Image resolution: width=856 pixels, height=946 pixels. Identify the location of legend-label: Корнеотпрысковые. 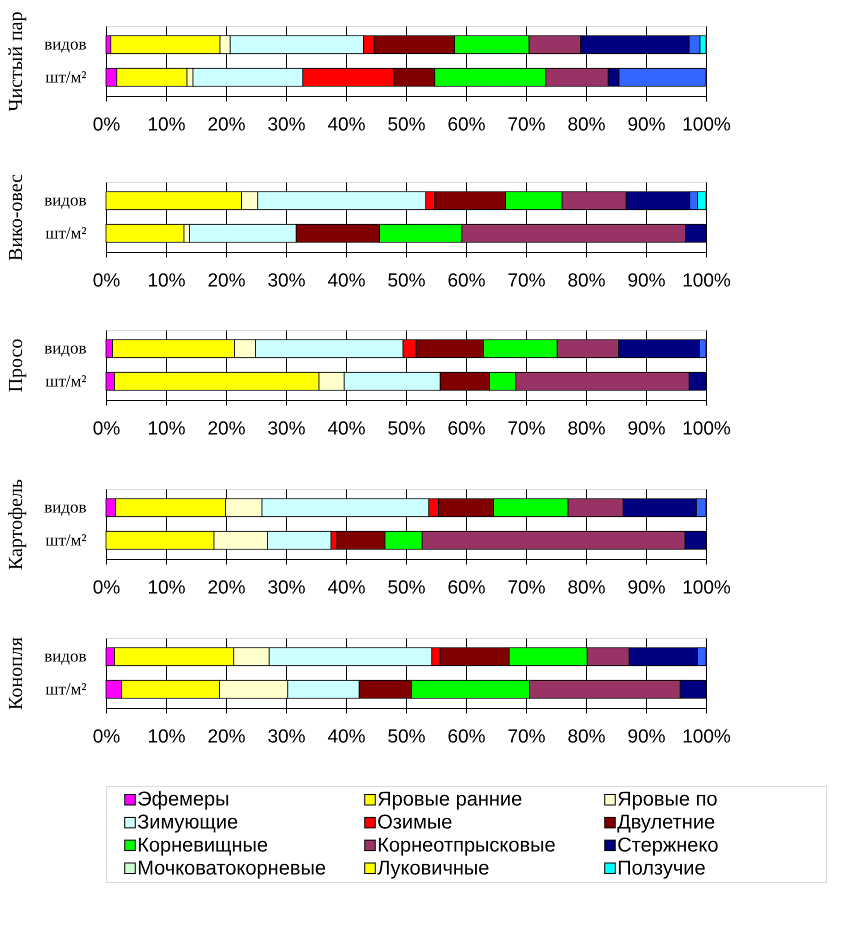
(466, 845).